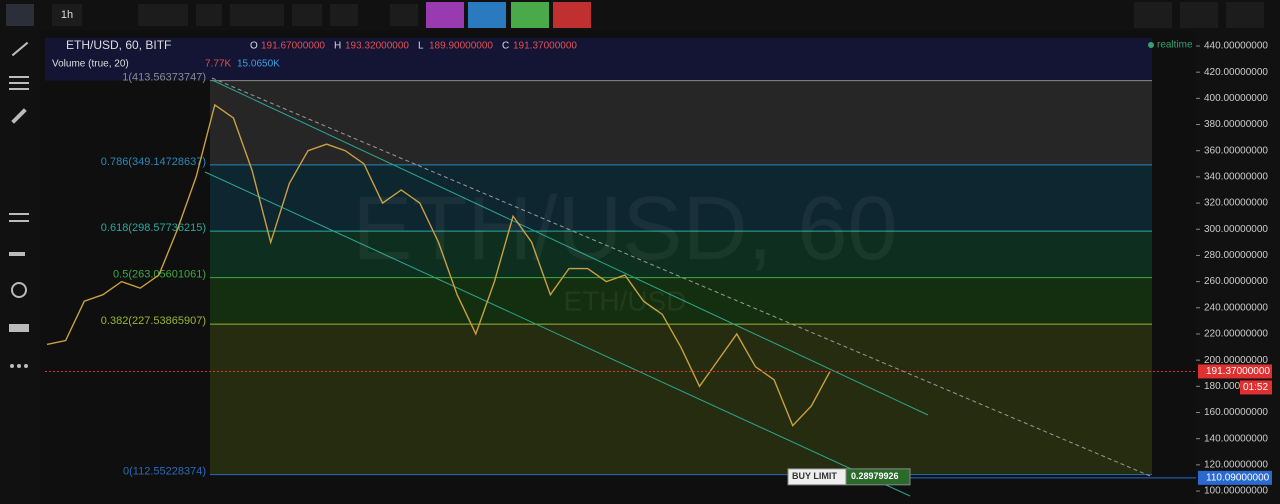 Image resolution: width=1280 pixels, height=504 pixels. I want to click on interval-button, so click(67, 15).